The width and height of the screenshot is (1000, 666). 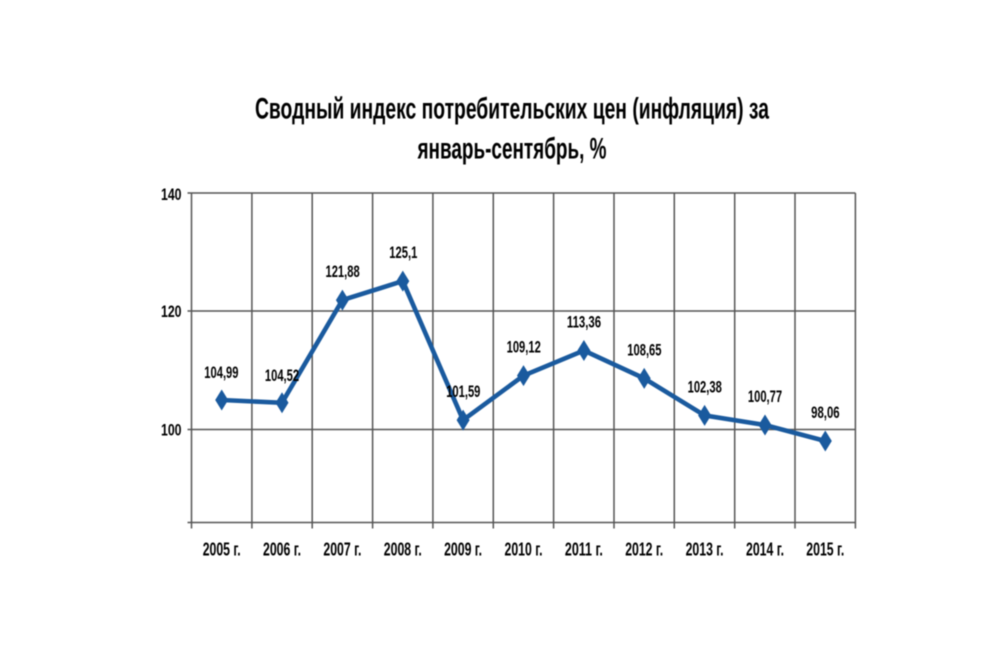 What do you see at coordinates (171, 195) in the screenshot?
I see `svg-text: 140` at bounding box center [171, 195].